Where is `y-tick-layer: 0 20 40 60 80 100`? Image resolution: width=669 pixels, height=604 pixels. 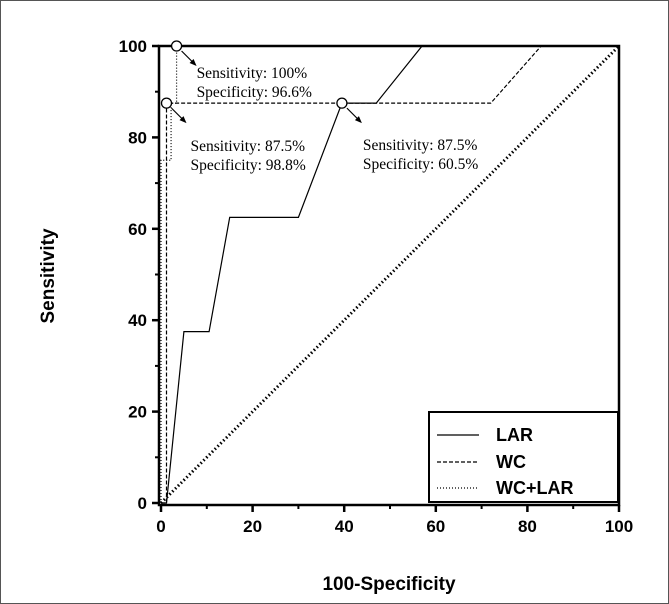 y-tick-layer: 0 20 40 60 80 100 is located at coordinates (139, 275).